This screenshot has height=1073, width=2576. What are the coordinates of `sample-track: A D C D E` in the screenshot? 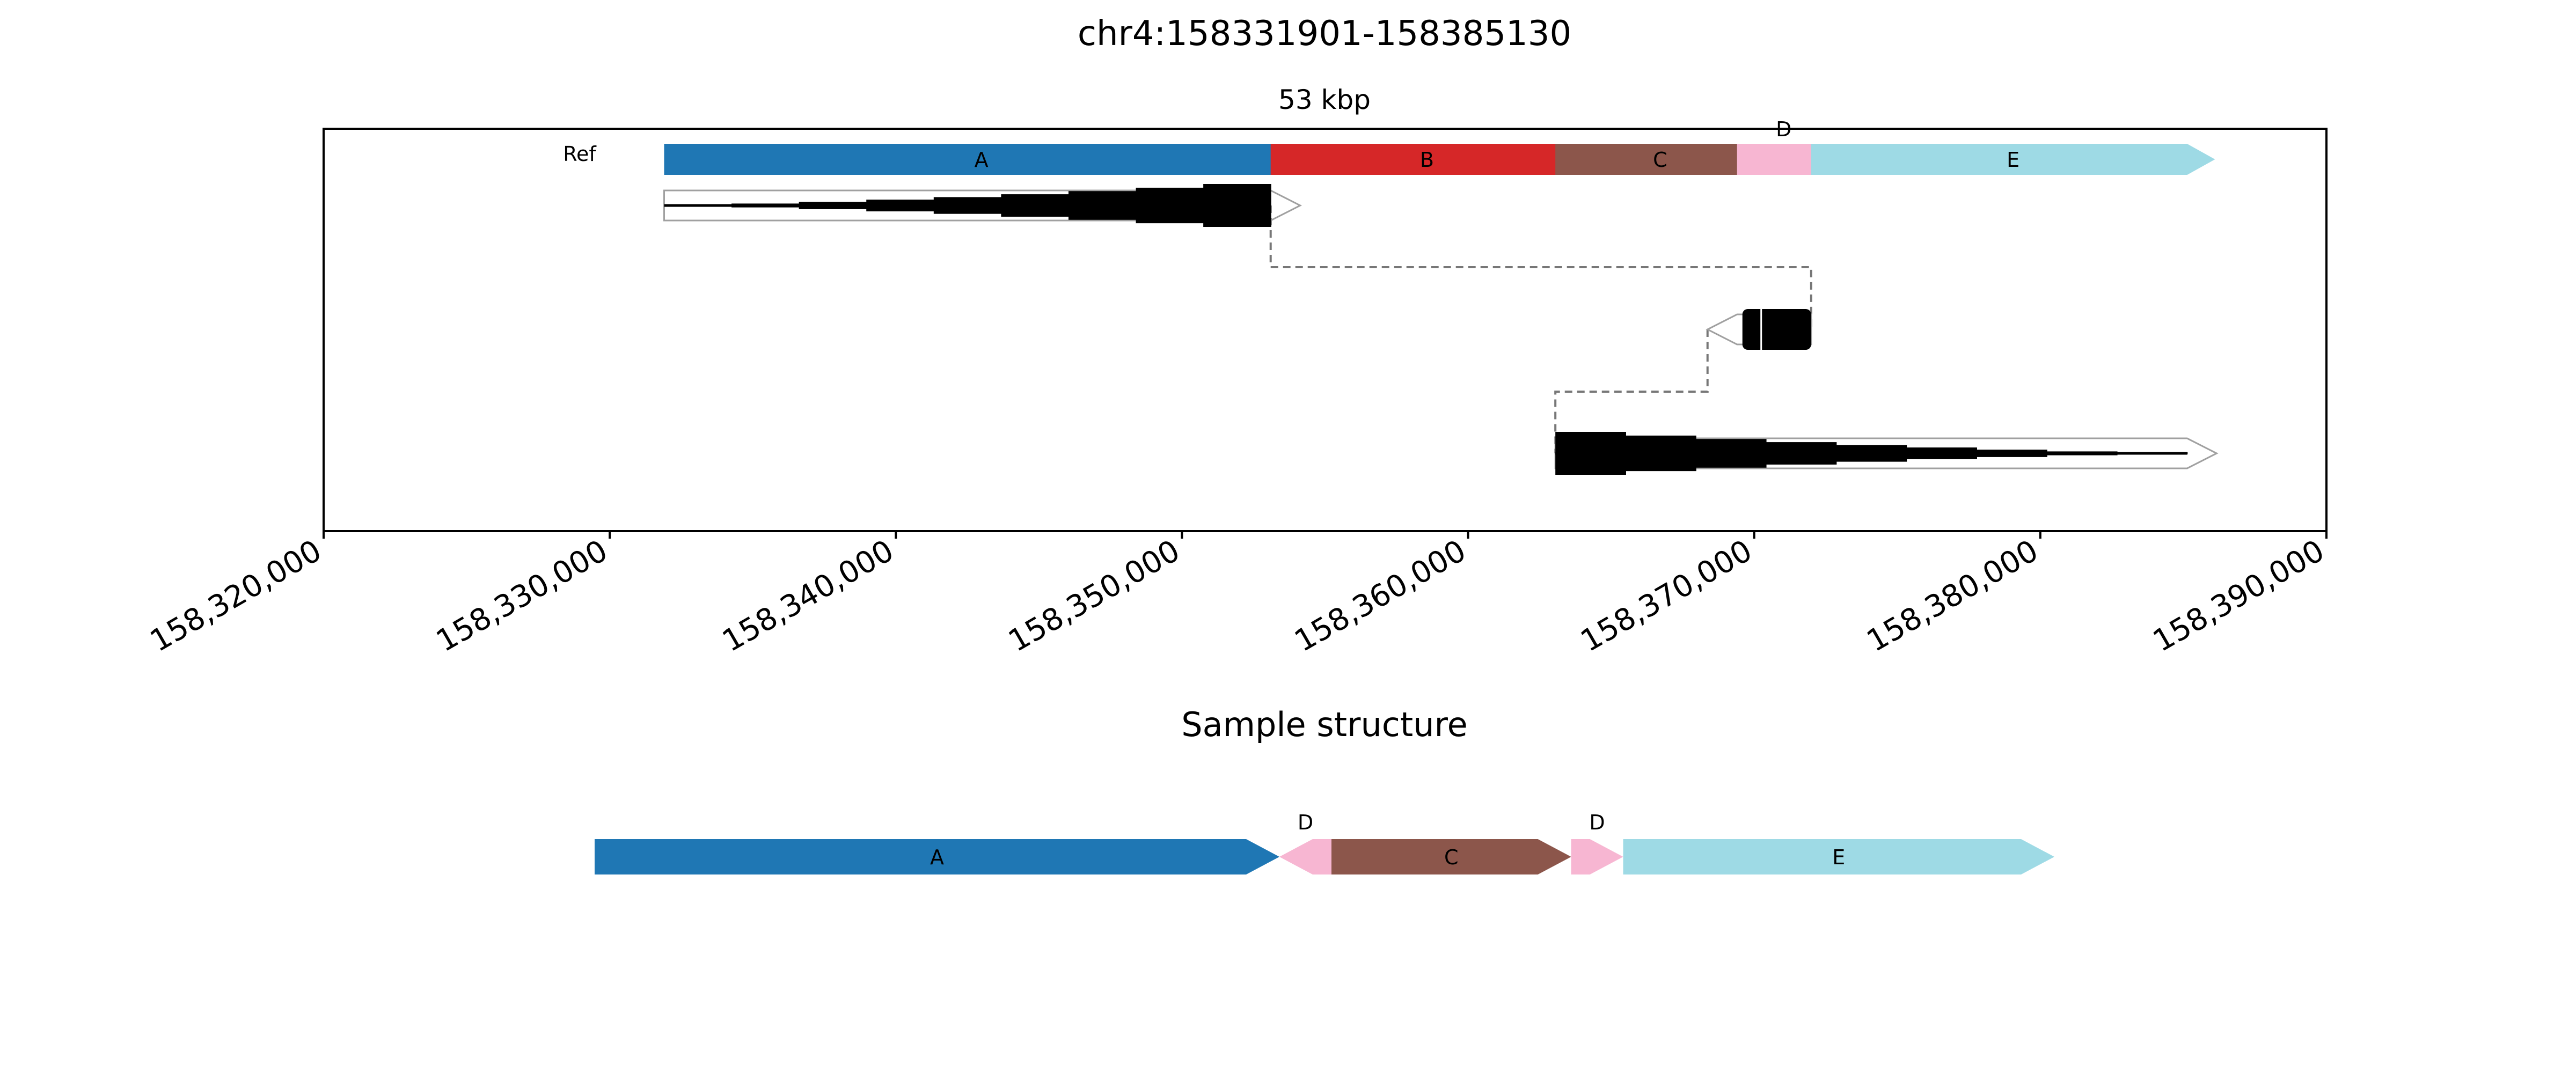 It's located at (1324, 842).